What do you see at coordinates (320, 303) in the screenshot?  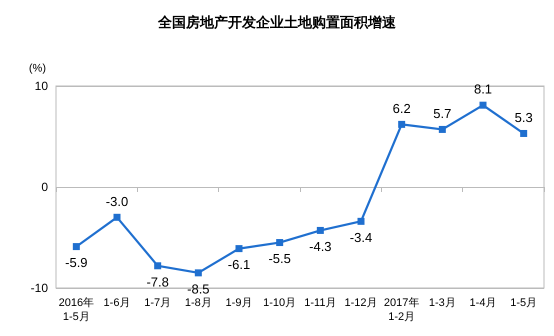 I see `x-tick-label: 1-11月` at bounding box center [320, 303].